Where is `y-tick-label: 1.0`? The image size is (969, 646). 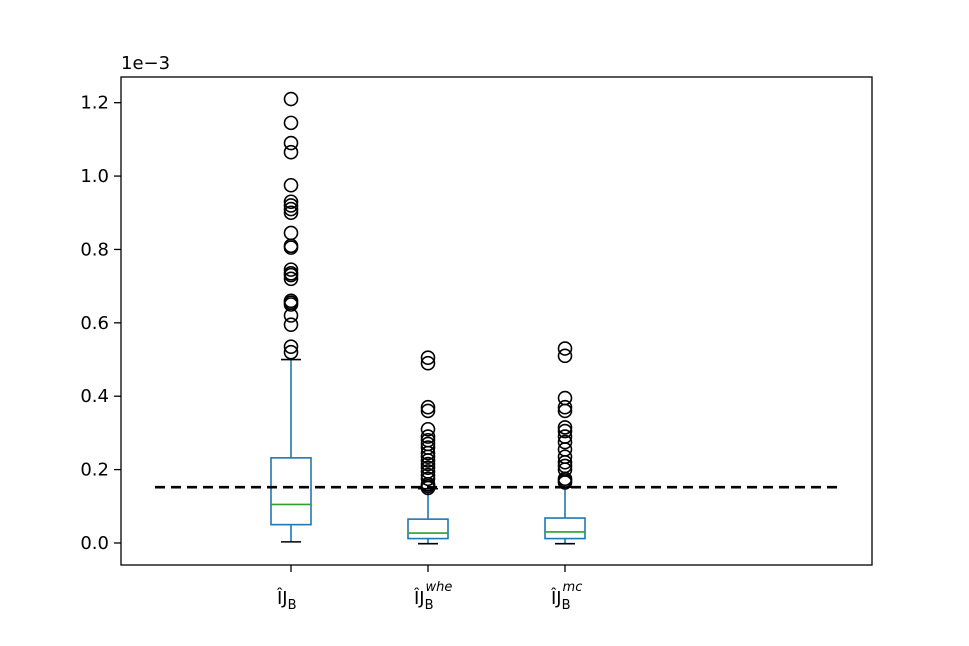 y-tick-label: 1.0 is located at coordinates (94, 176).